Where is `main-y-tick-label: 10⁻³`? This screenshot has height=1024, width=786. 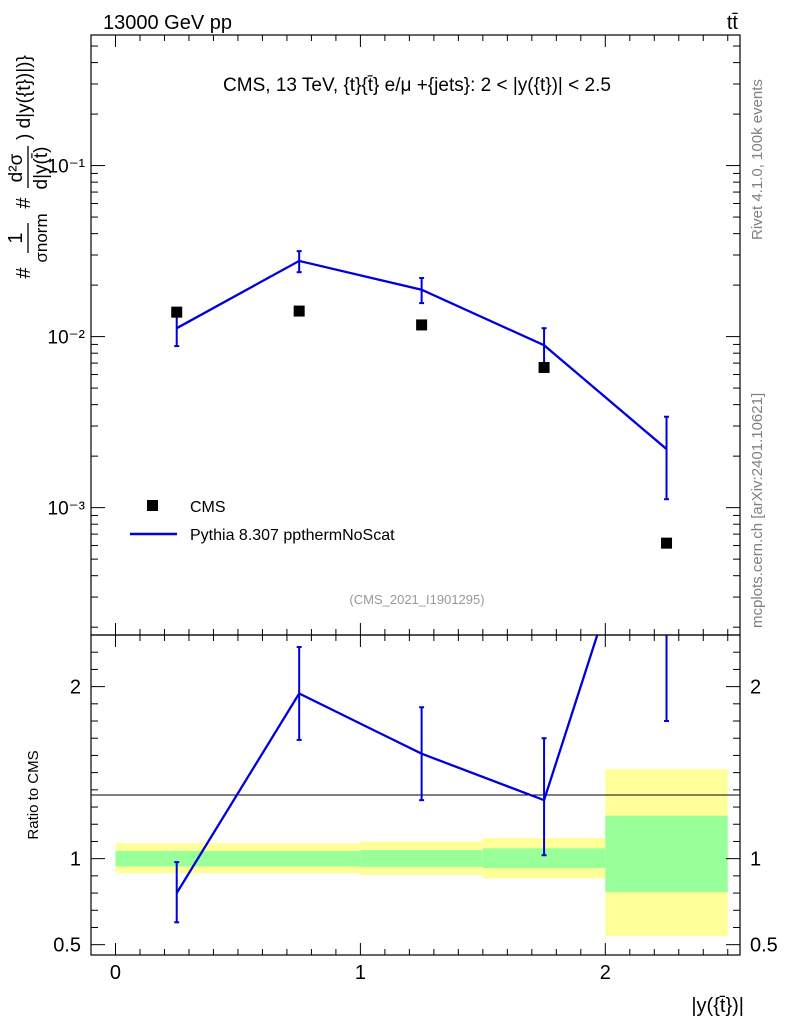 main-y-tick-label: 10⁻³ is located at coordinates (67, 509).